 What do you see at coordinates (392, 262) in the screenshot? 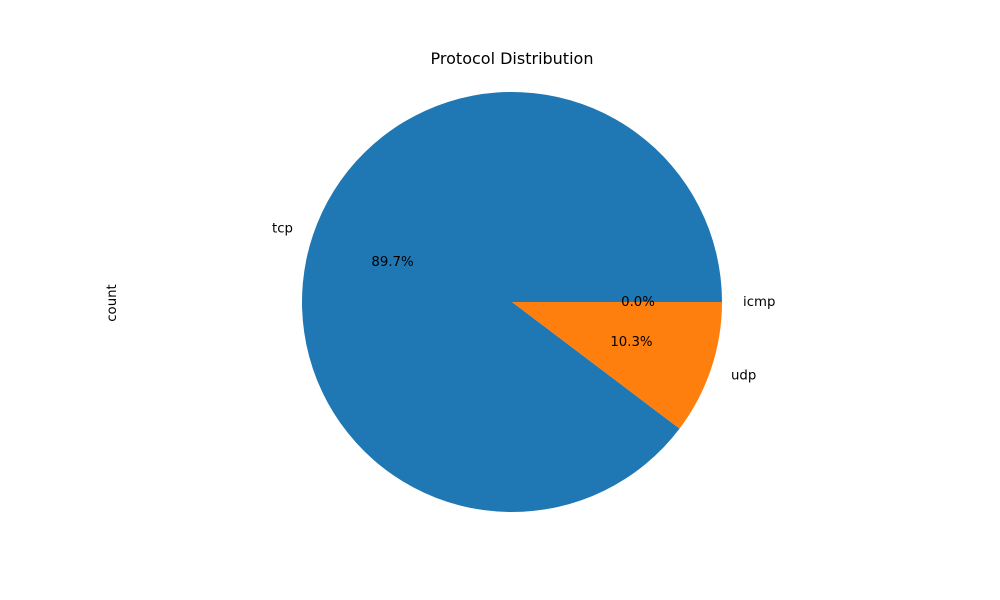
I see `slice-percent-tcp: 89.7%` at bounding box center [392, 262].